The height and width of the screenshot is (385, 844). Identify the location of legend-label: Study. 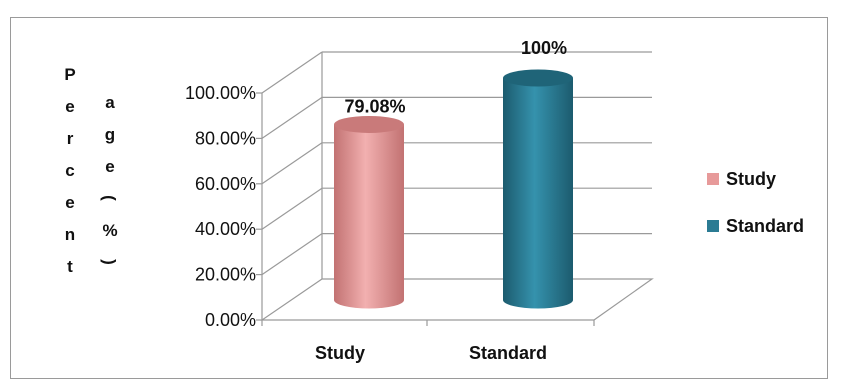
(751, 179).